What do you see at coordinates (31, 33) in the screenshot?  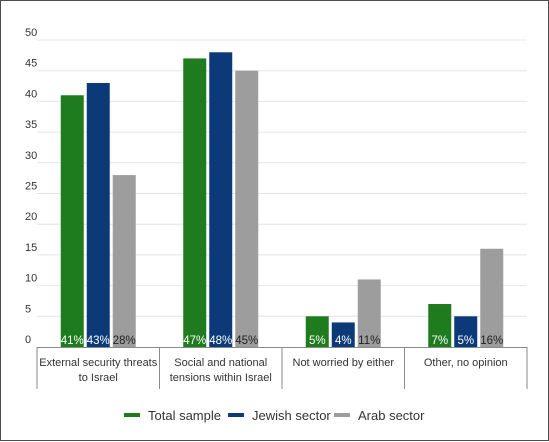 I see `y-tick-label: 50` at bounding box center [31, 33].